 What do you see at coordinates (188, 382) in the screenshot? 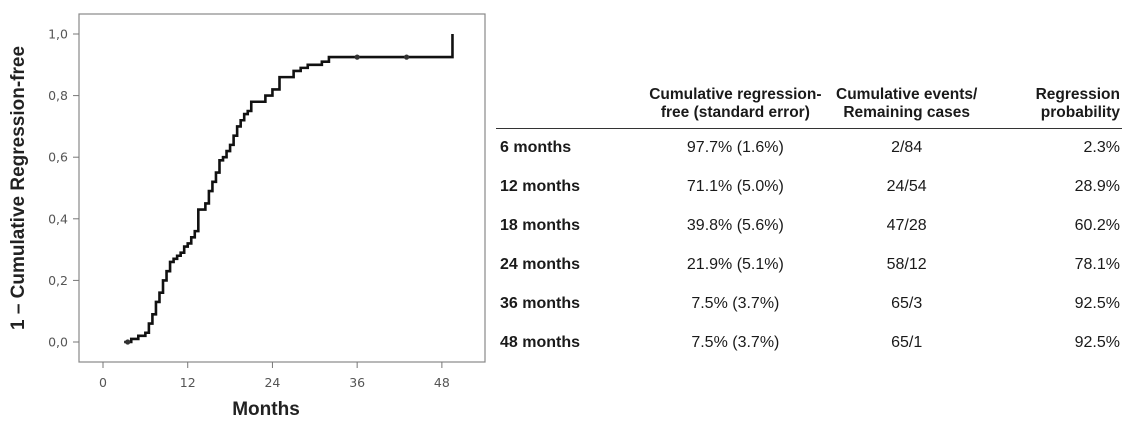
I see `x-tick-label: 12` at bounding box center [188, 382].